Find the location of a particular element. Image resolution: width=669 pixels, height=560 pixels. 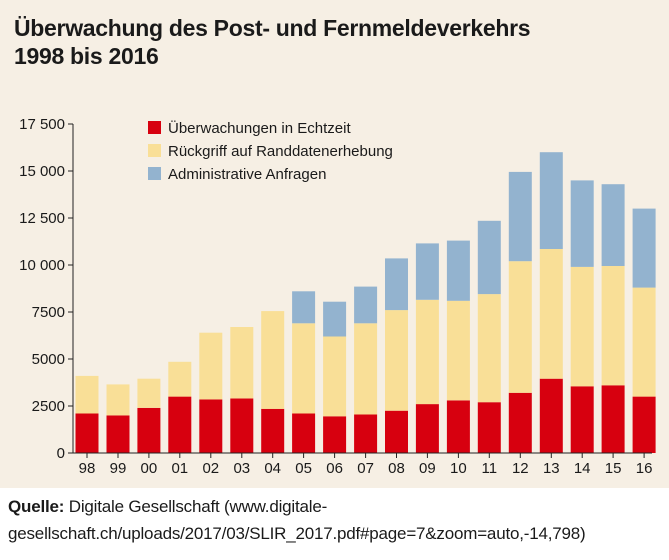

x-tick-label: 99 is located at coordinates (118, 468).